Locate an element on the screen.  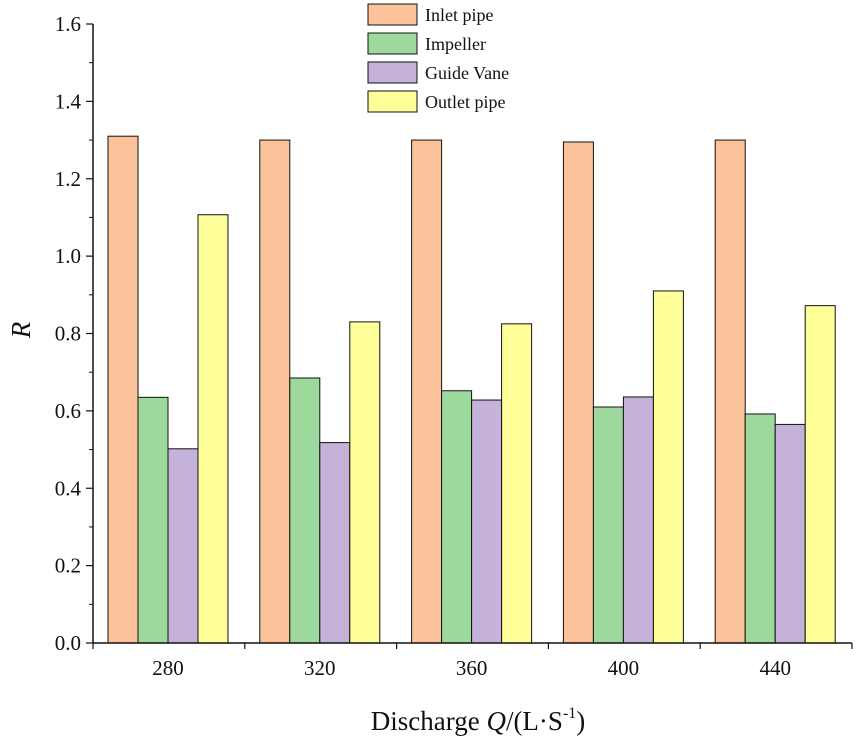
y-tick-label: 1.2 is located at coordinates (68, 179).